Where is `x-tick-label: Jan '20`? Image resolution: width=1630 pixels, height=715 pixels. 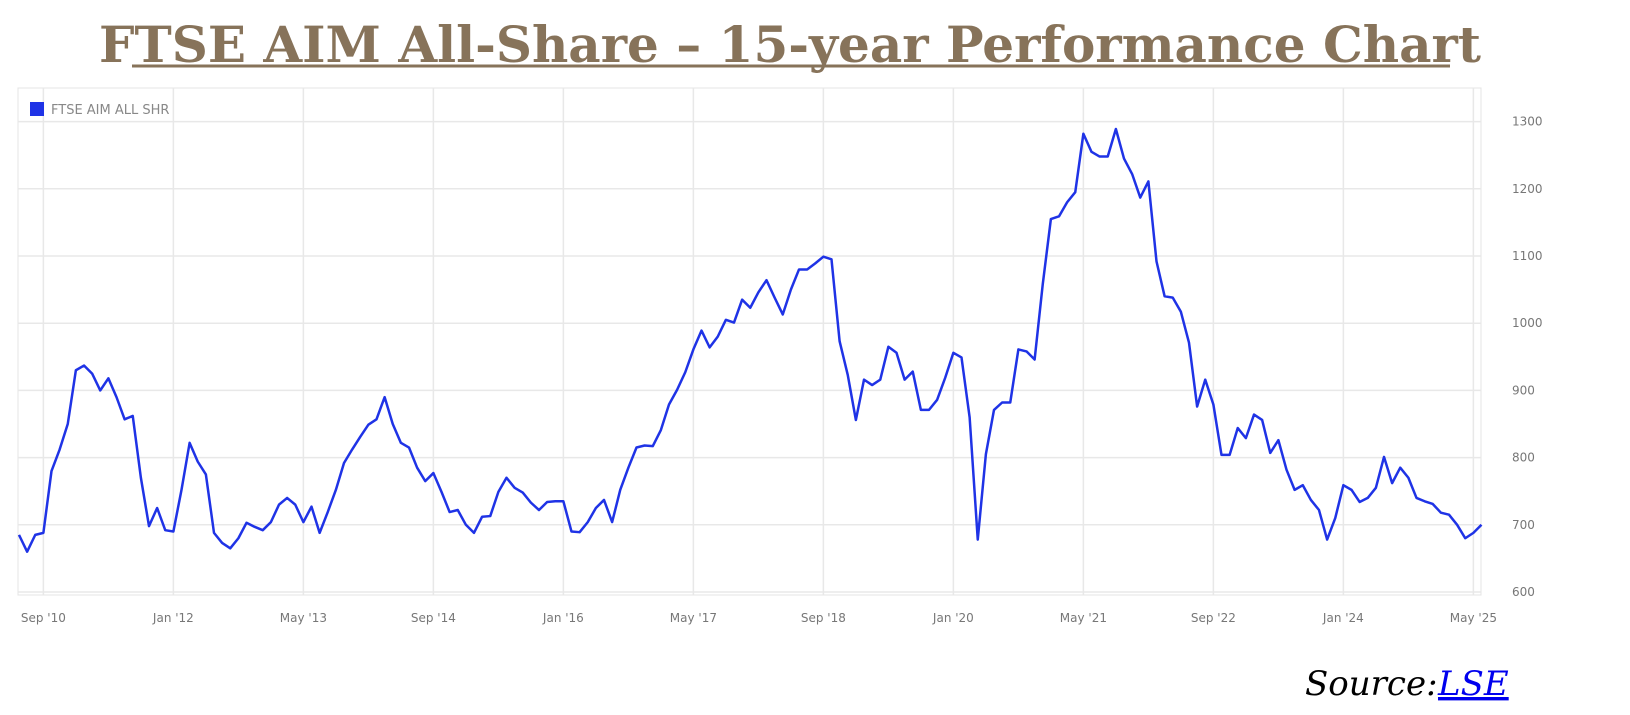 x-tick-label: Jan '20 is located at coordinates (953, 618).